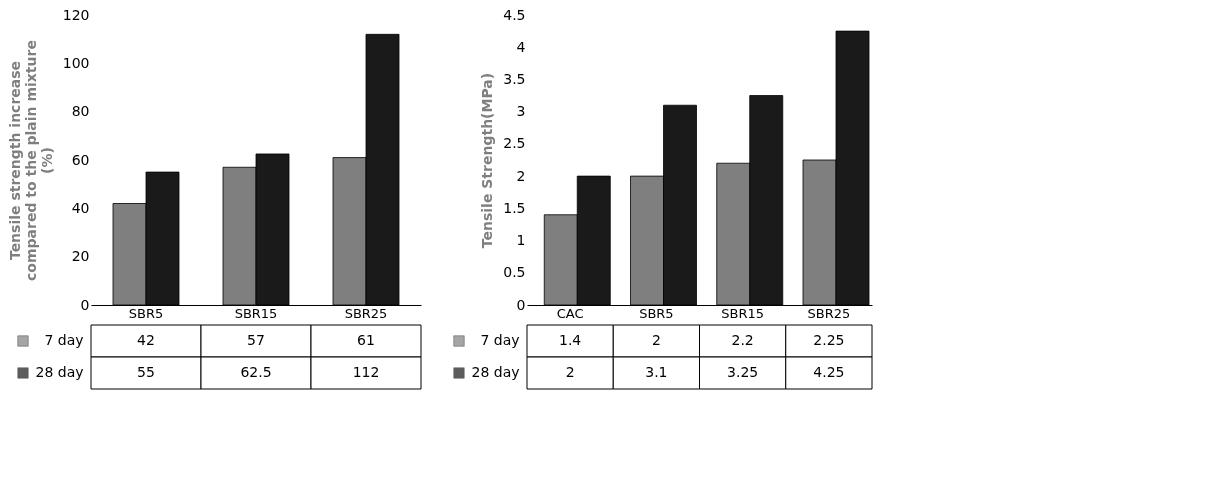  What do you see at coordinates (521, 175) in the screenshot?
I see `y-tick-label: 2` at bounding box center [521, 175].